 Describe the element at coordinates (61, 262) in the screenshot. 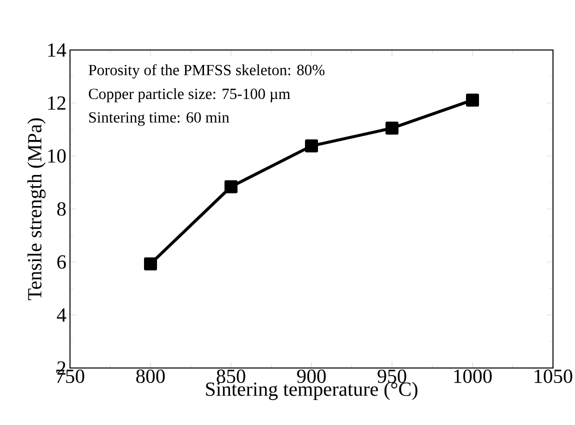

I see `y-tick-label: 6` at that location.